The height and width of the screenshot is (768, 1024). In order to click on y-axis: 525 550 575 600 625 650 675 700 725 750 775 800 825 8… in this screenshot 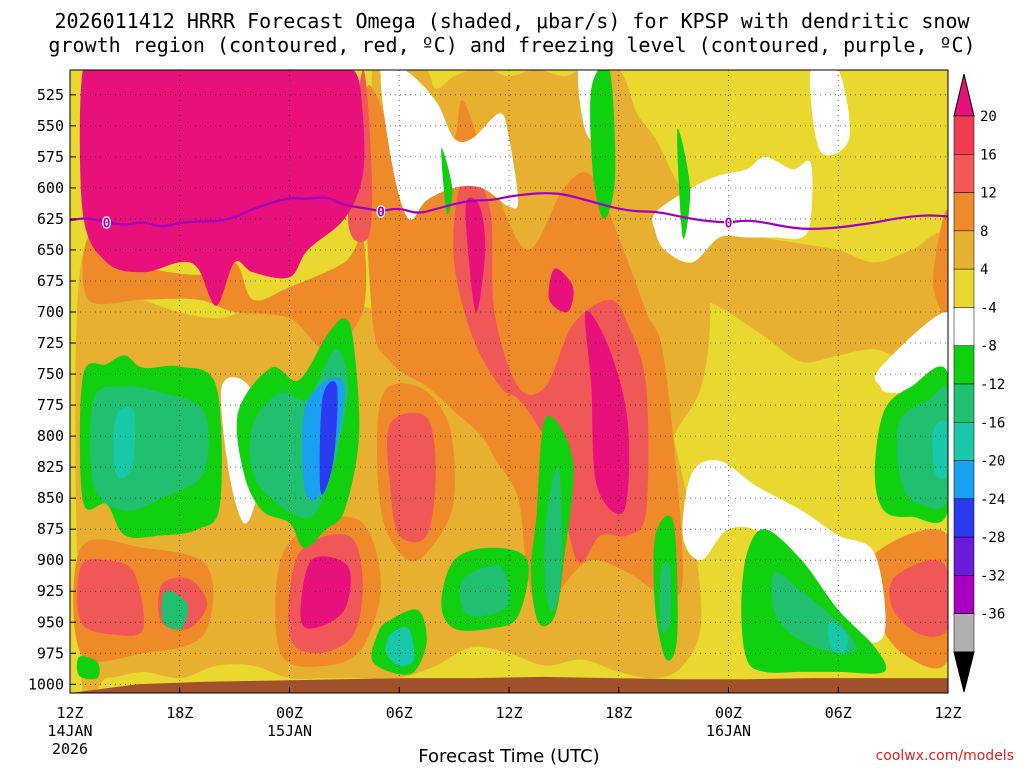, I will do `click(52, 389)`.